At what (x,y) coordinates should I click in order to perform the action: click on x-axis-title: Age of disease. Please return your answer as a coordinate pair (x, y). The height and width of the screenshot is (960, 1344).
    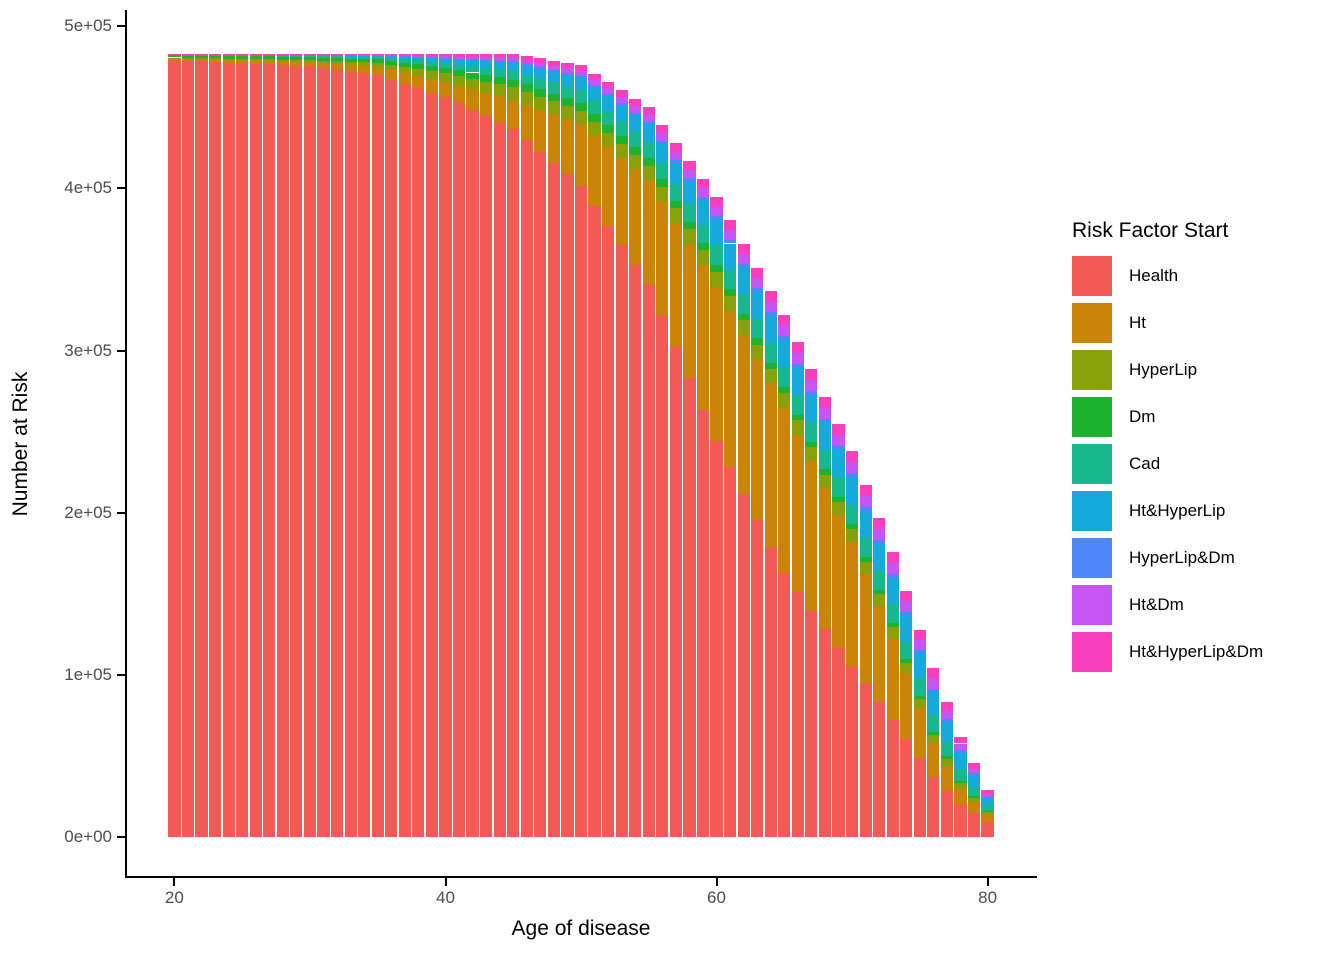
    Looking at the image, I should click on (581, 928).